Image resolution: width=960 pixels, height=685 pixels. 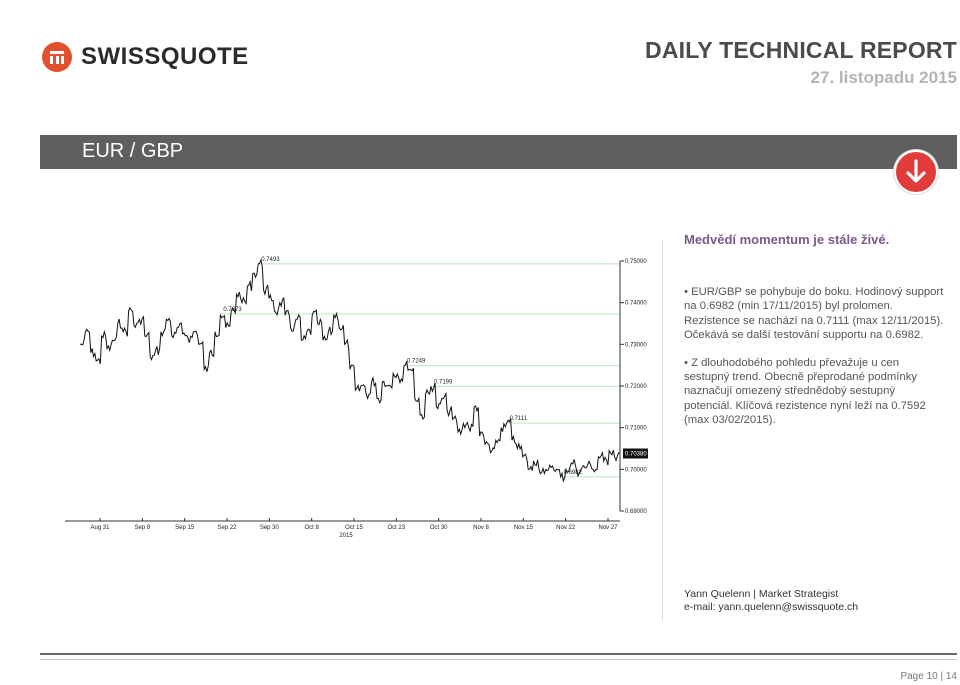 I want to click on y-tick-label: 0.73000, so click(x=636, y=345).